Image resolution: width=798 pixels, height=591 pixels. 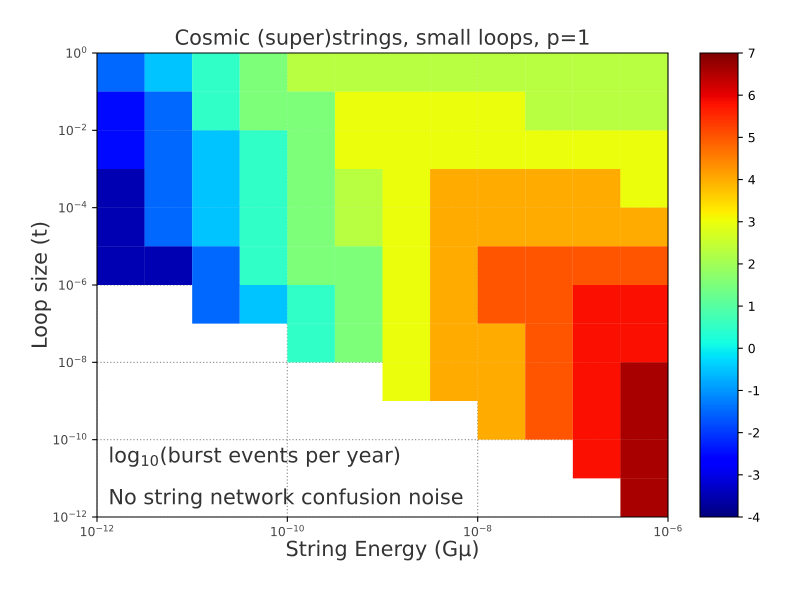 I want to click on chart-title: Cosmic (super)strings, small loops, p=1, so click(x=382, y=38).